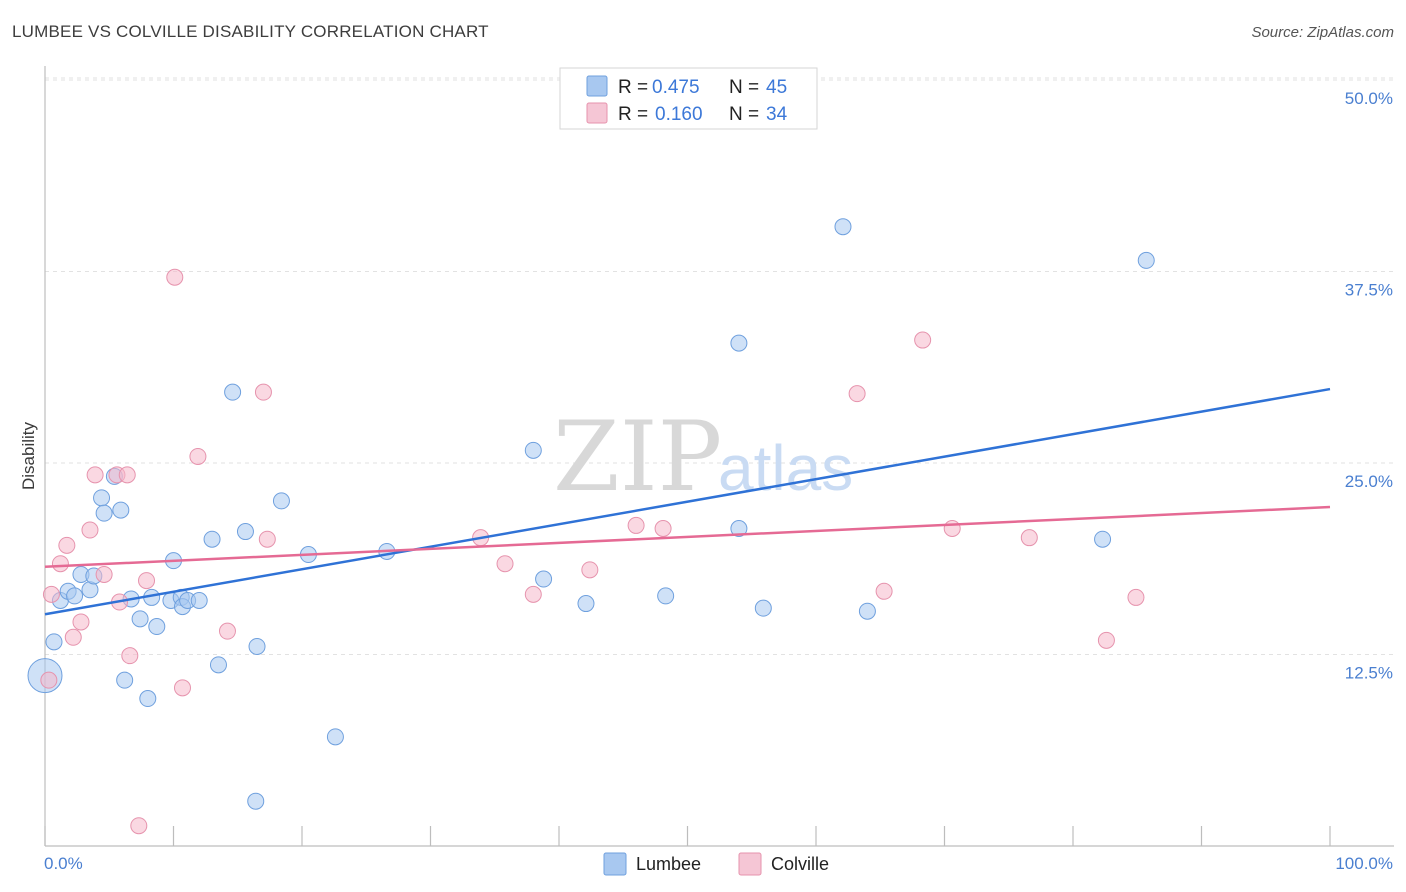 The width and height of the screenshot is (1406, 892). I want to click on x-tick-label-start: 0.0%, so click(63, 863).